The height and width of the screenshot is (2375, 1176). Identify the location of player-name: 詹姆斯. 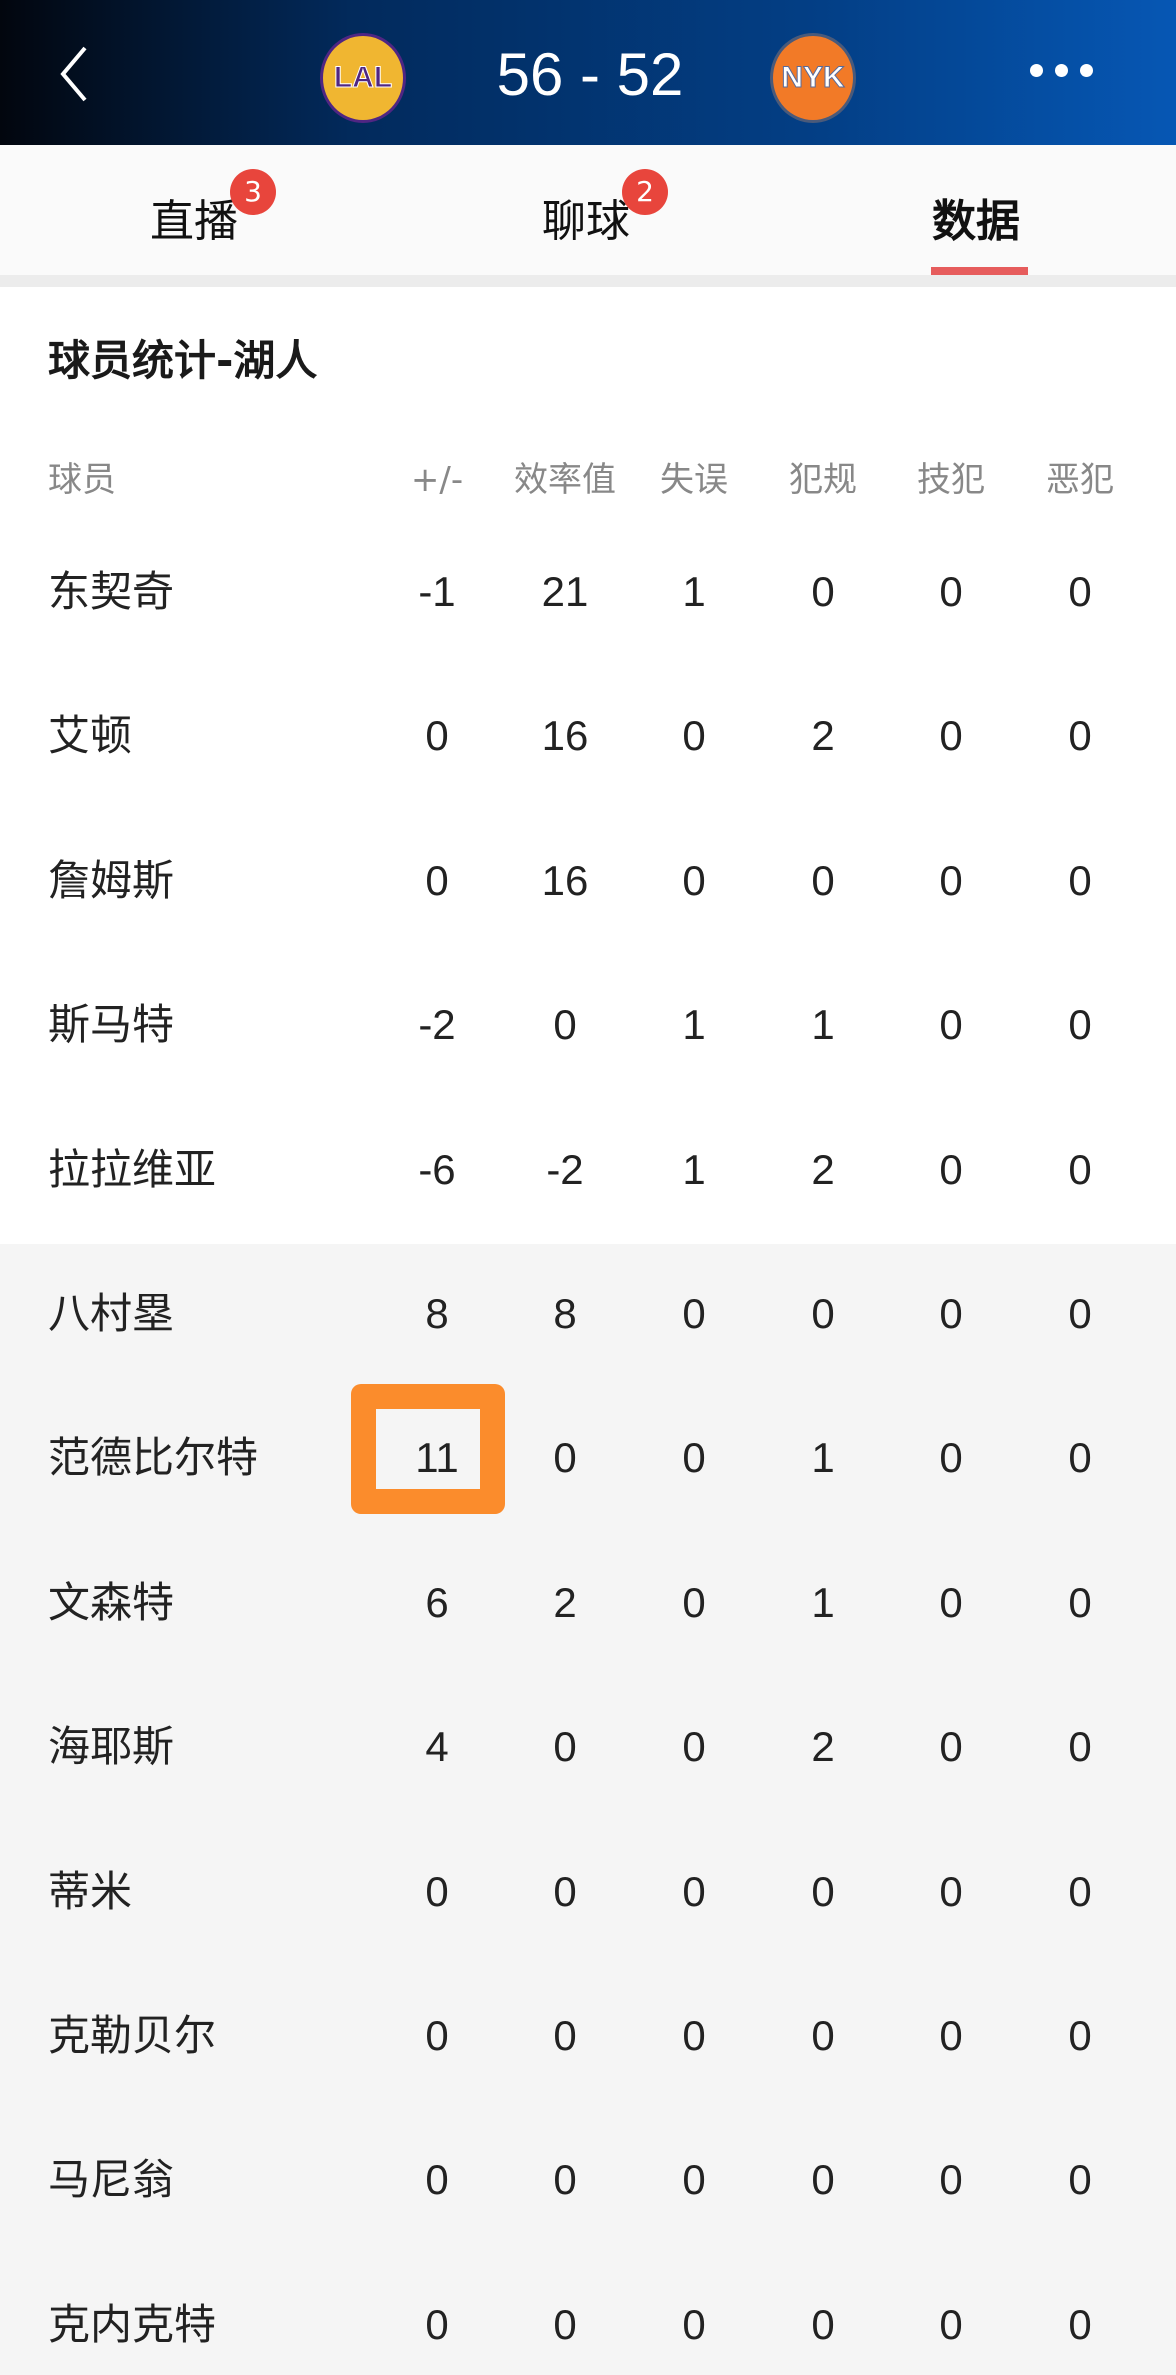
(111, 880).